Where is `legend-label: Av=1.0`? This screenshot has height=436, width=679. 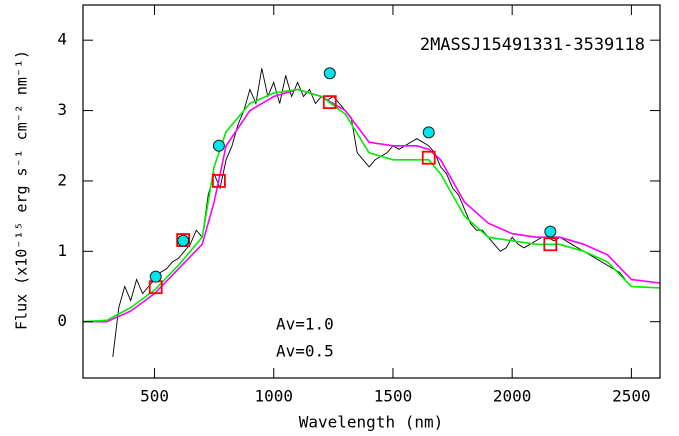
legend-label: Av=1.0 is located at coordinates (305, 324).